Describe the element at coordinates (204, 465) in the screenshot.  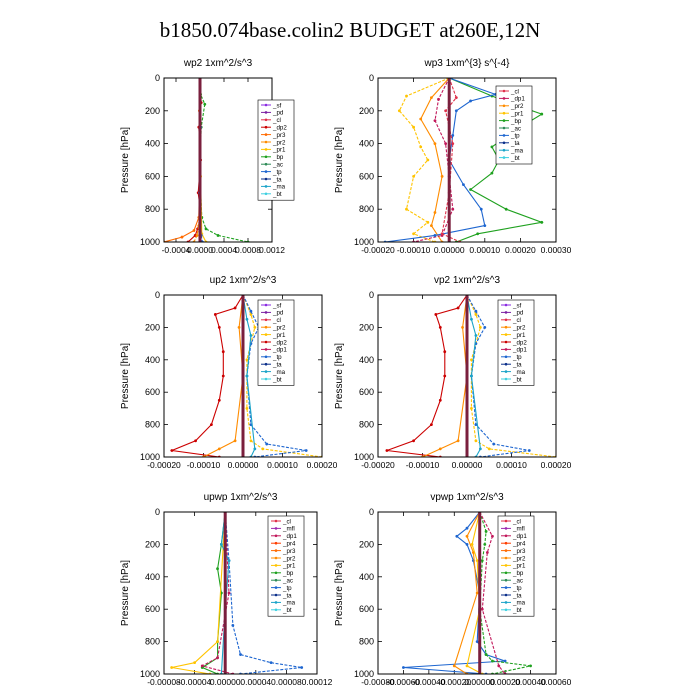
I see `x-tick-label: -0.00010` at that location.